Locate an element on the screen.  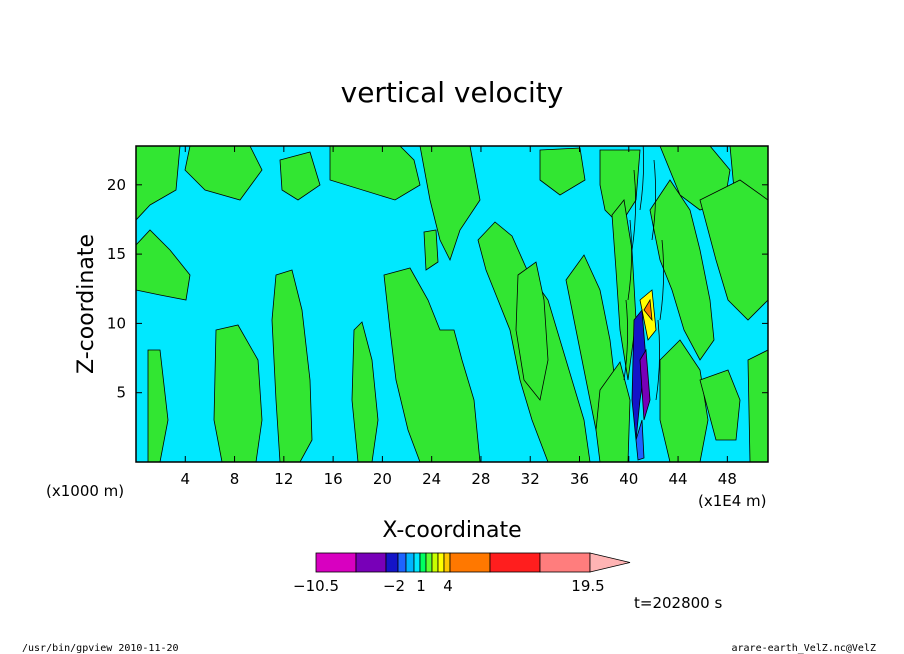
footer-left: /usr/bin/gpview 2010-11-20 is located at coordinates (100, 648).